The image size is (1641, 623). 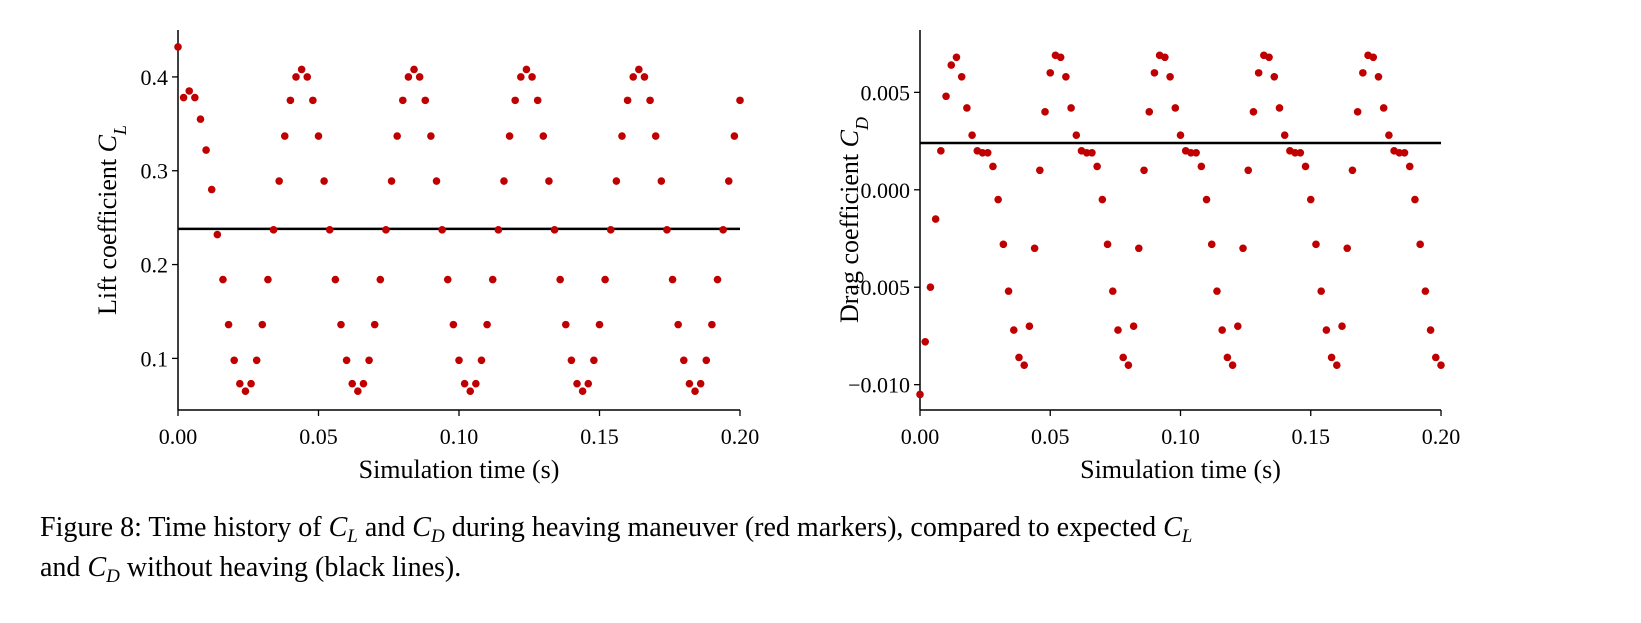 I want to click on y-axis-label-symbol: C, so click(x=107, y=143).